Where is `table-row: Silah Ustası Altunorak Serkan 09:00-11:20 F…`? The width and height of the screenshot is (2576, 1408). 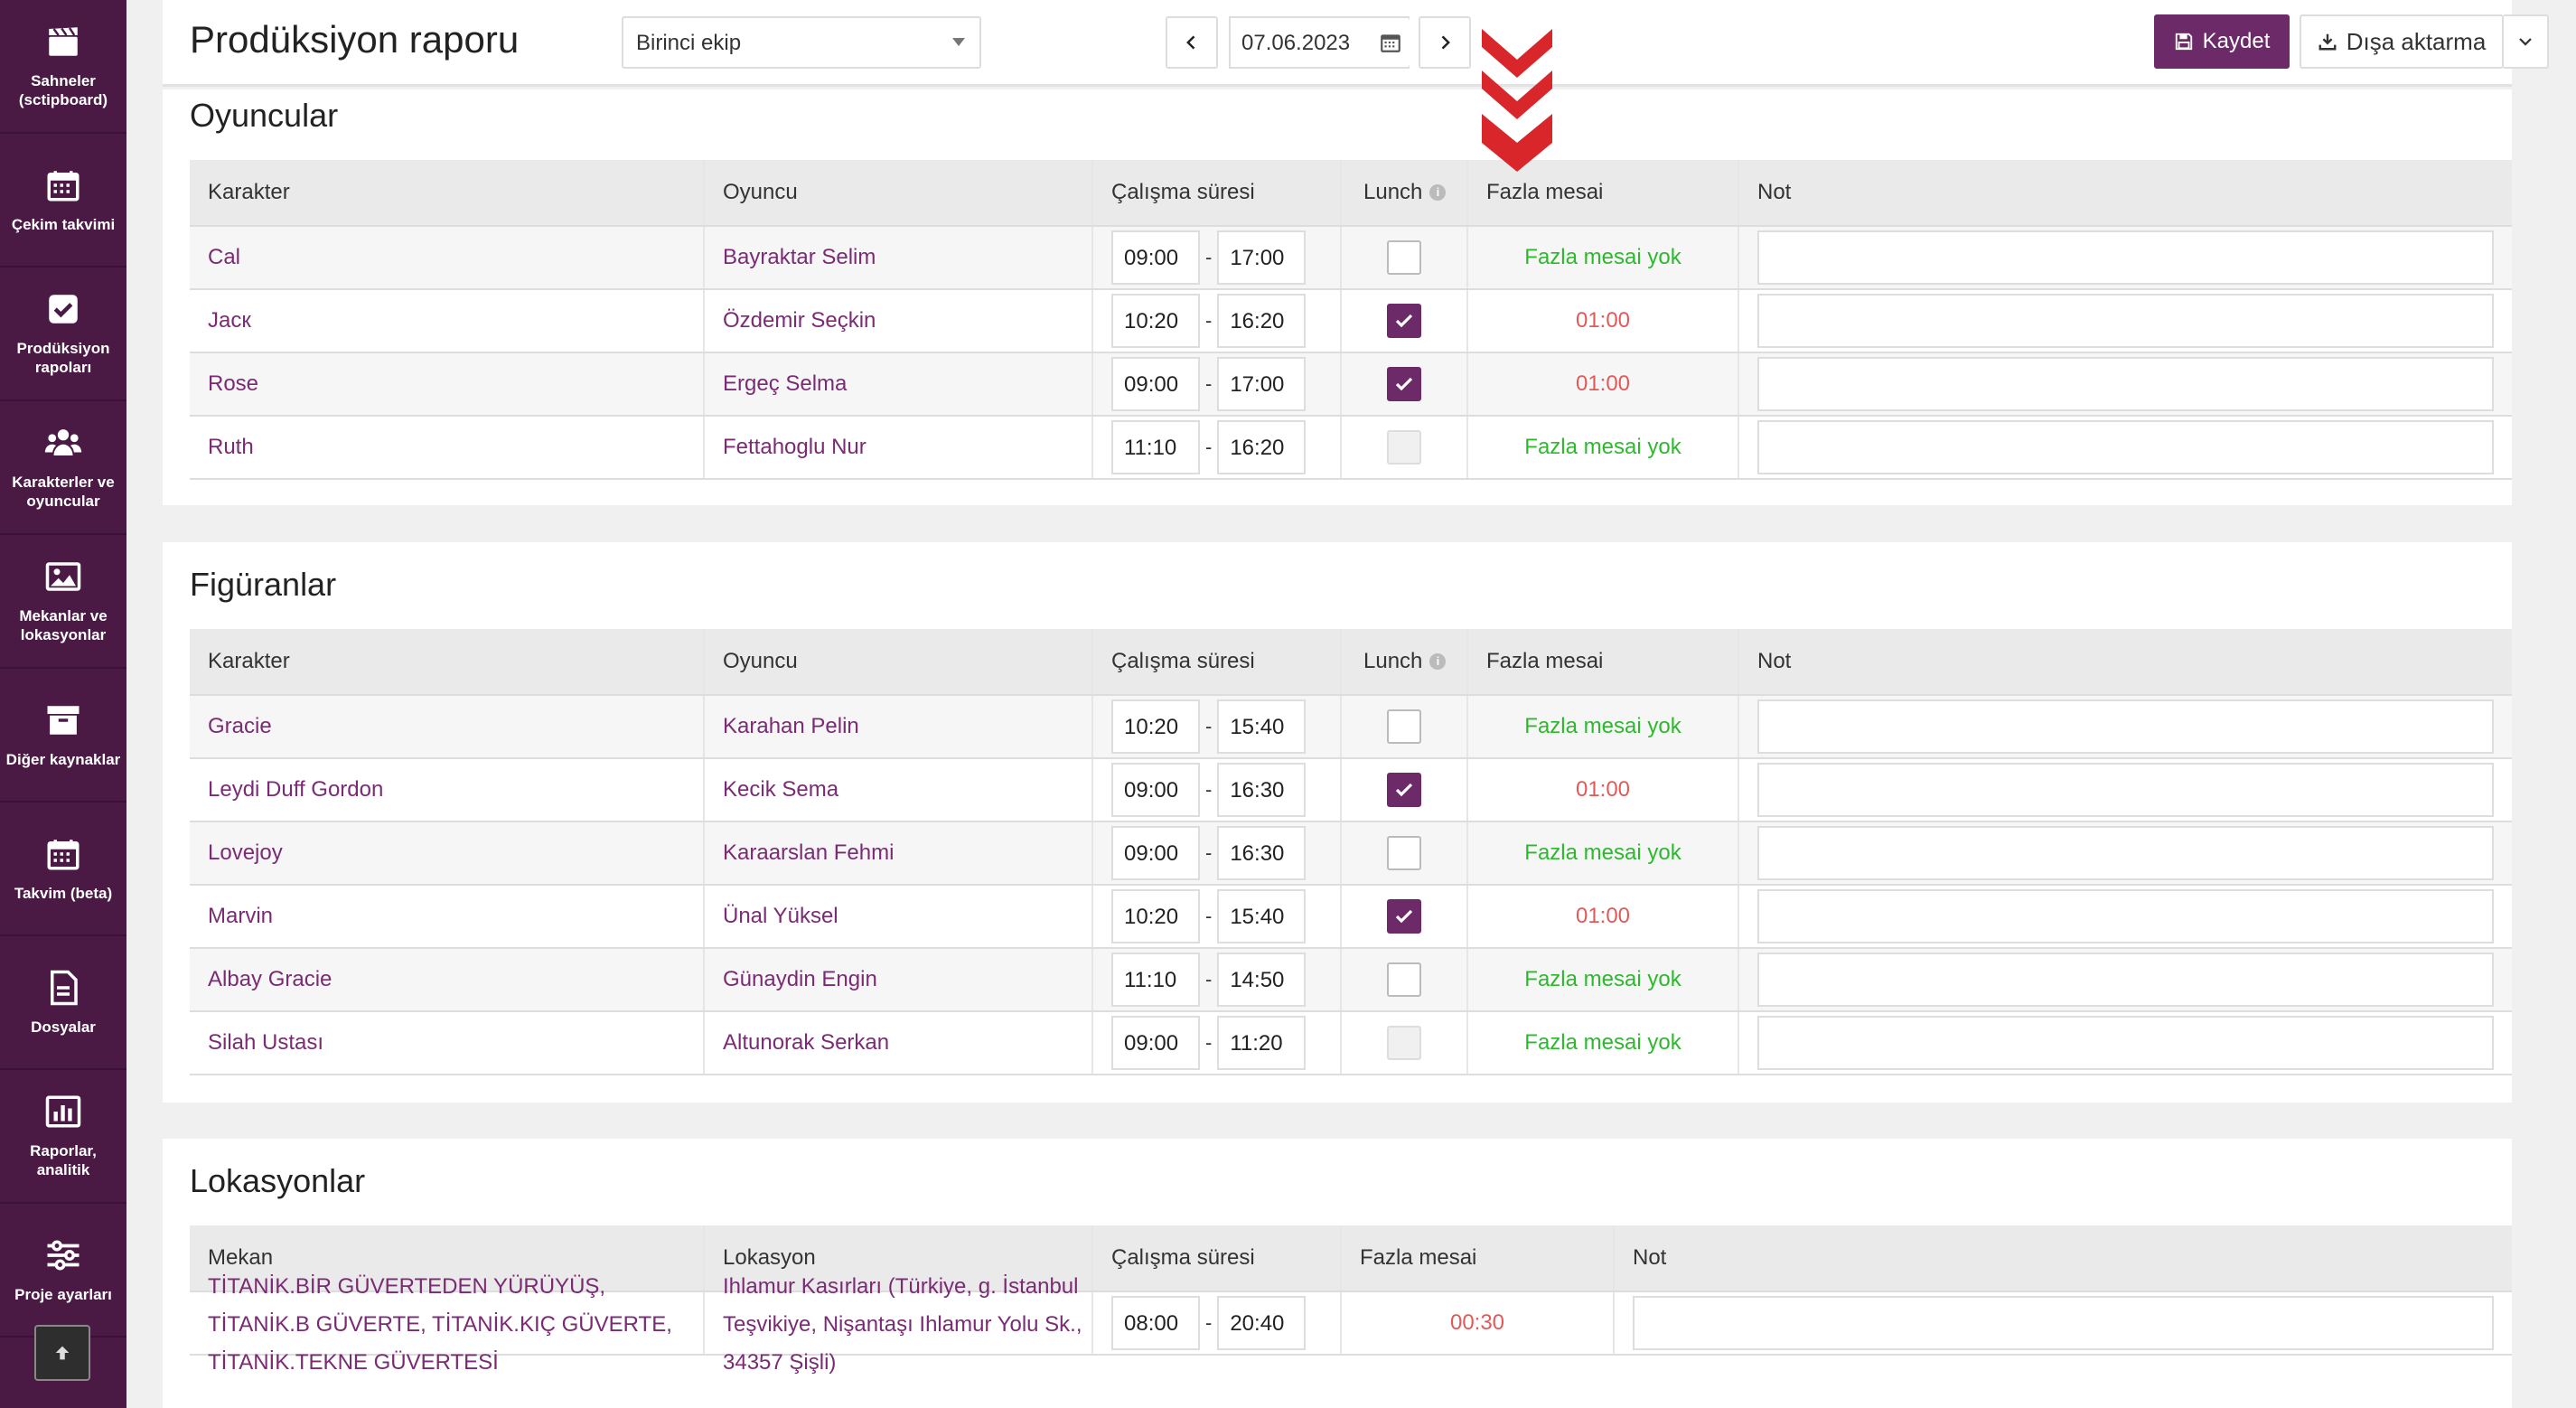
table-row: Silah Ustası Altunorak Serkan 09:00-11:20 F… is located at coordinates (1351, 1043).